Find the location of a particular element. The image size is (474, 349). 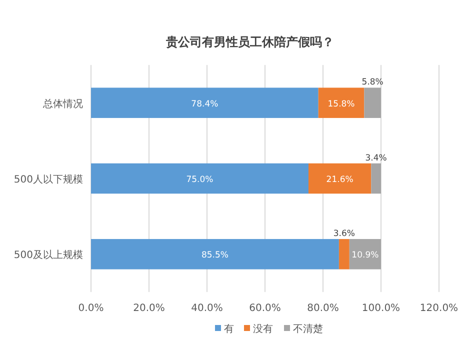

y-tick-label: 总体情况 is located at coordinates (62, 104).